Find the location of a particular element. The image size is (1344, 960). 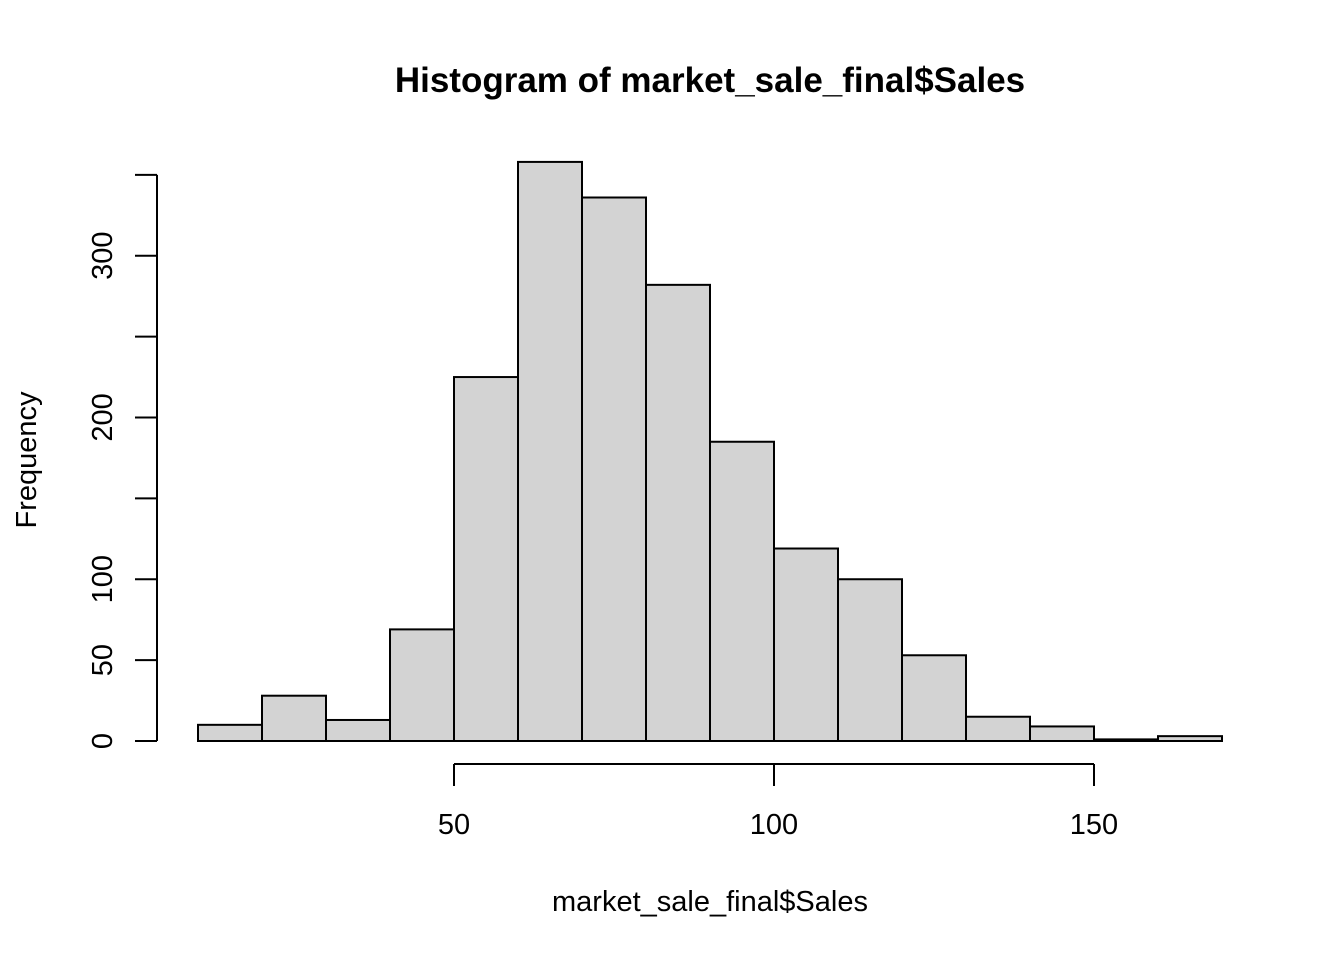

y-tick-label: 200 is located at coordinates (103, 417).